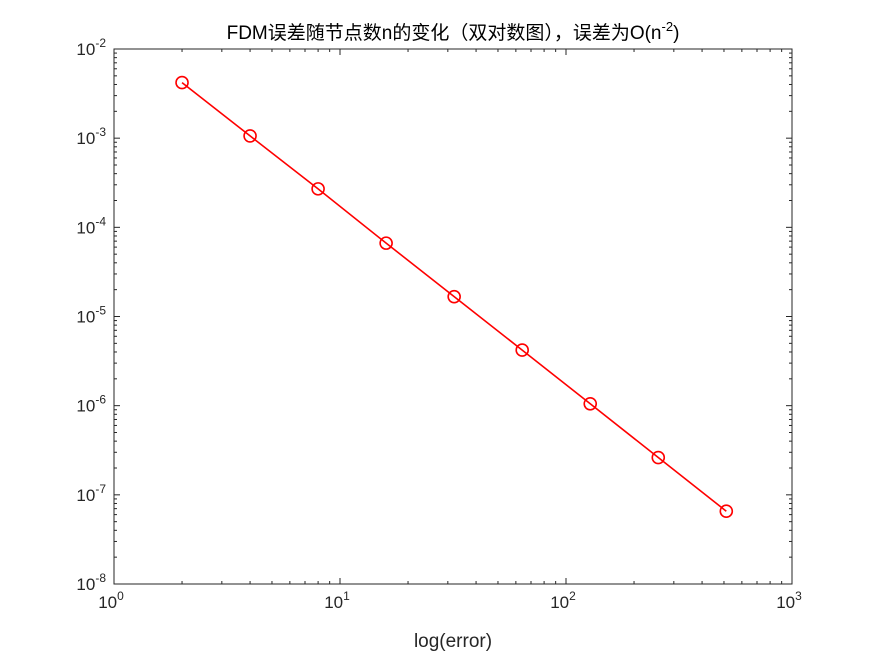  I want to click on x-tick-label: 10³, so click(789, 600).